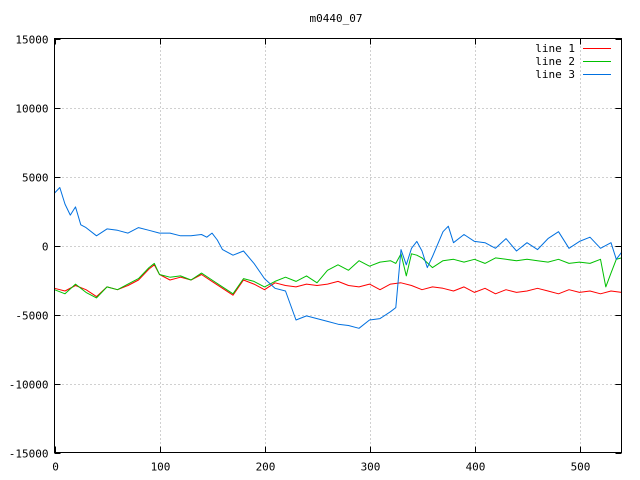 The image size is (640, 480). I want to click on y-tick-label: -10000, so click(29, 385).